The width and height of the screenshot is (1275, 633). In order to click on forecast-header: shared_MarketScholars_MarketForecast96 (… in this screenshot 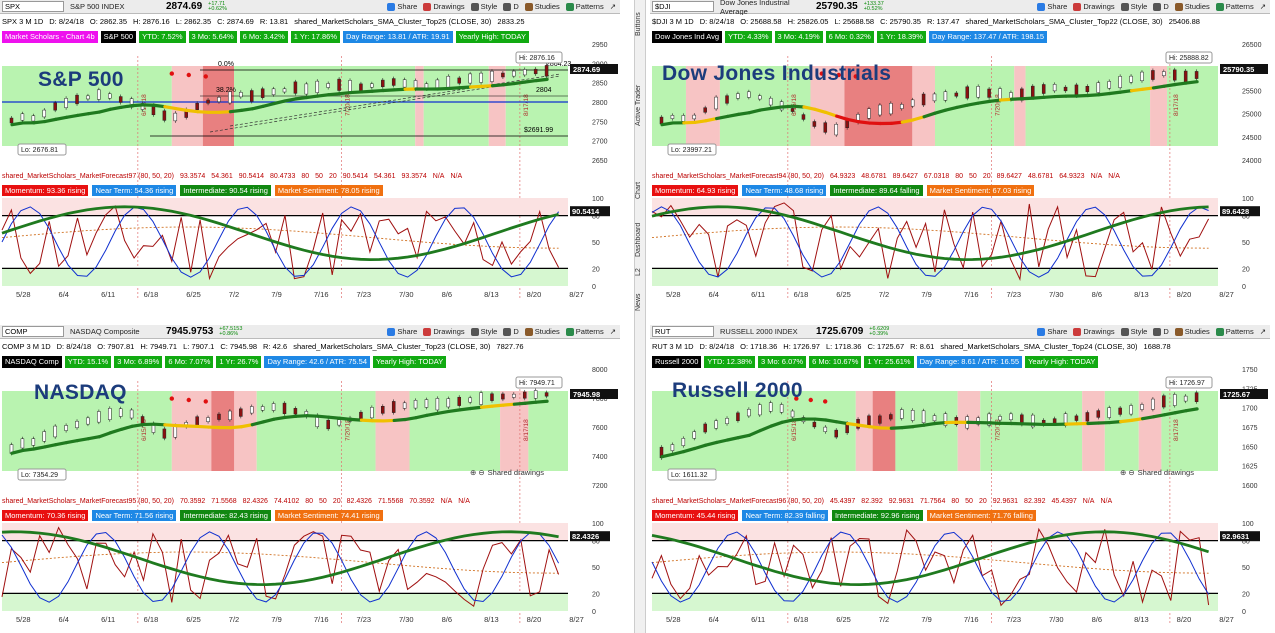, I will do `click(960, 503)`.